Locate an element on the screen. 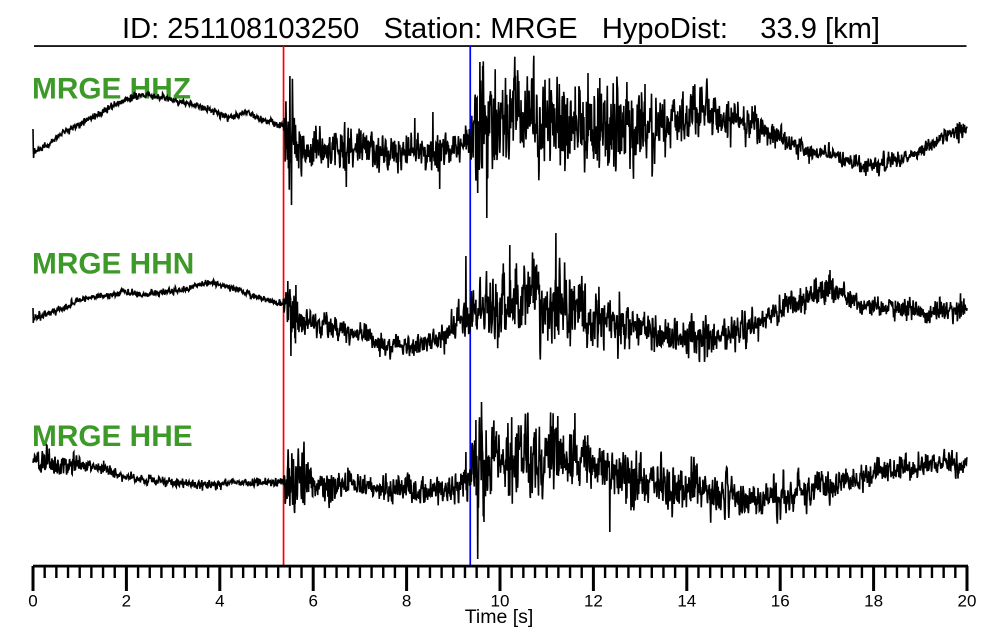 The width and height of the screenshot is (1000, 640). svg-text: 6 is located at coordinates (312, 601).